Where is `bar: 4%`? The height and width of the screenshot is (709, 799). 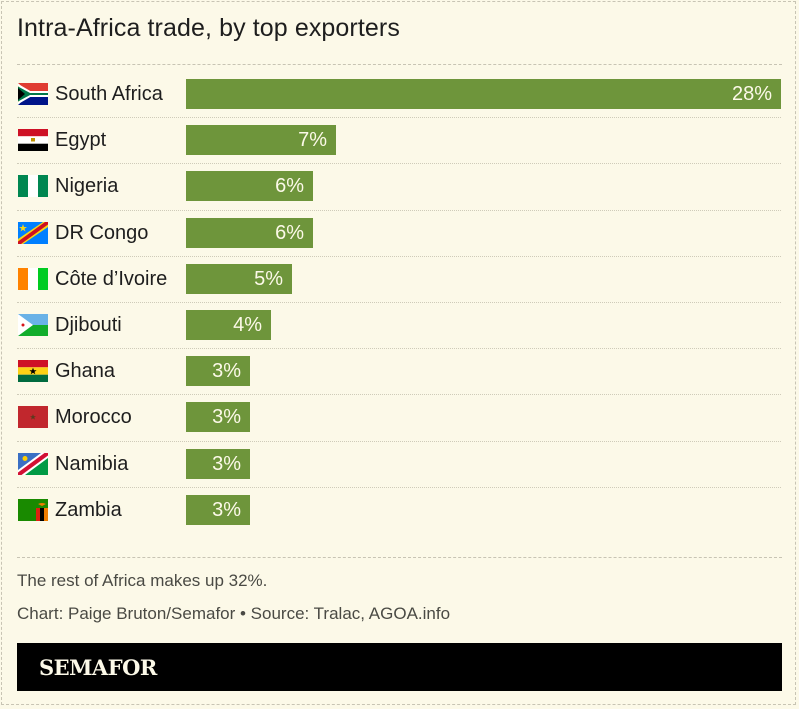 bar: 4% is located at coordinates (228, 324).